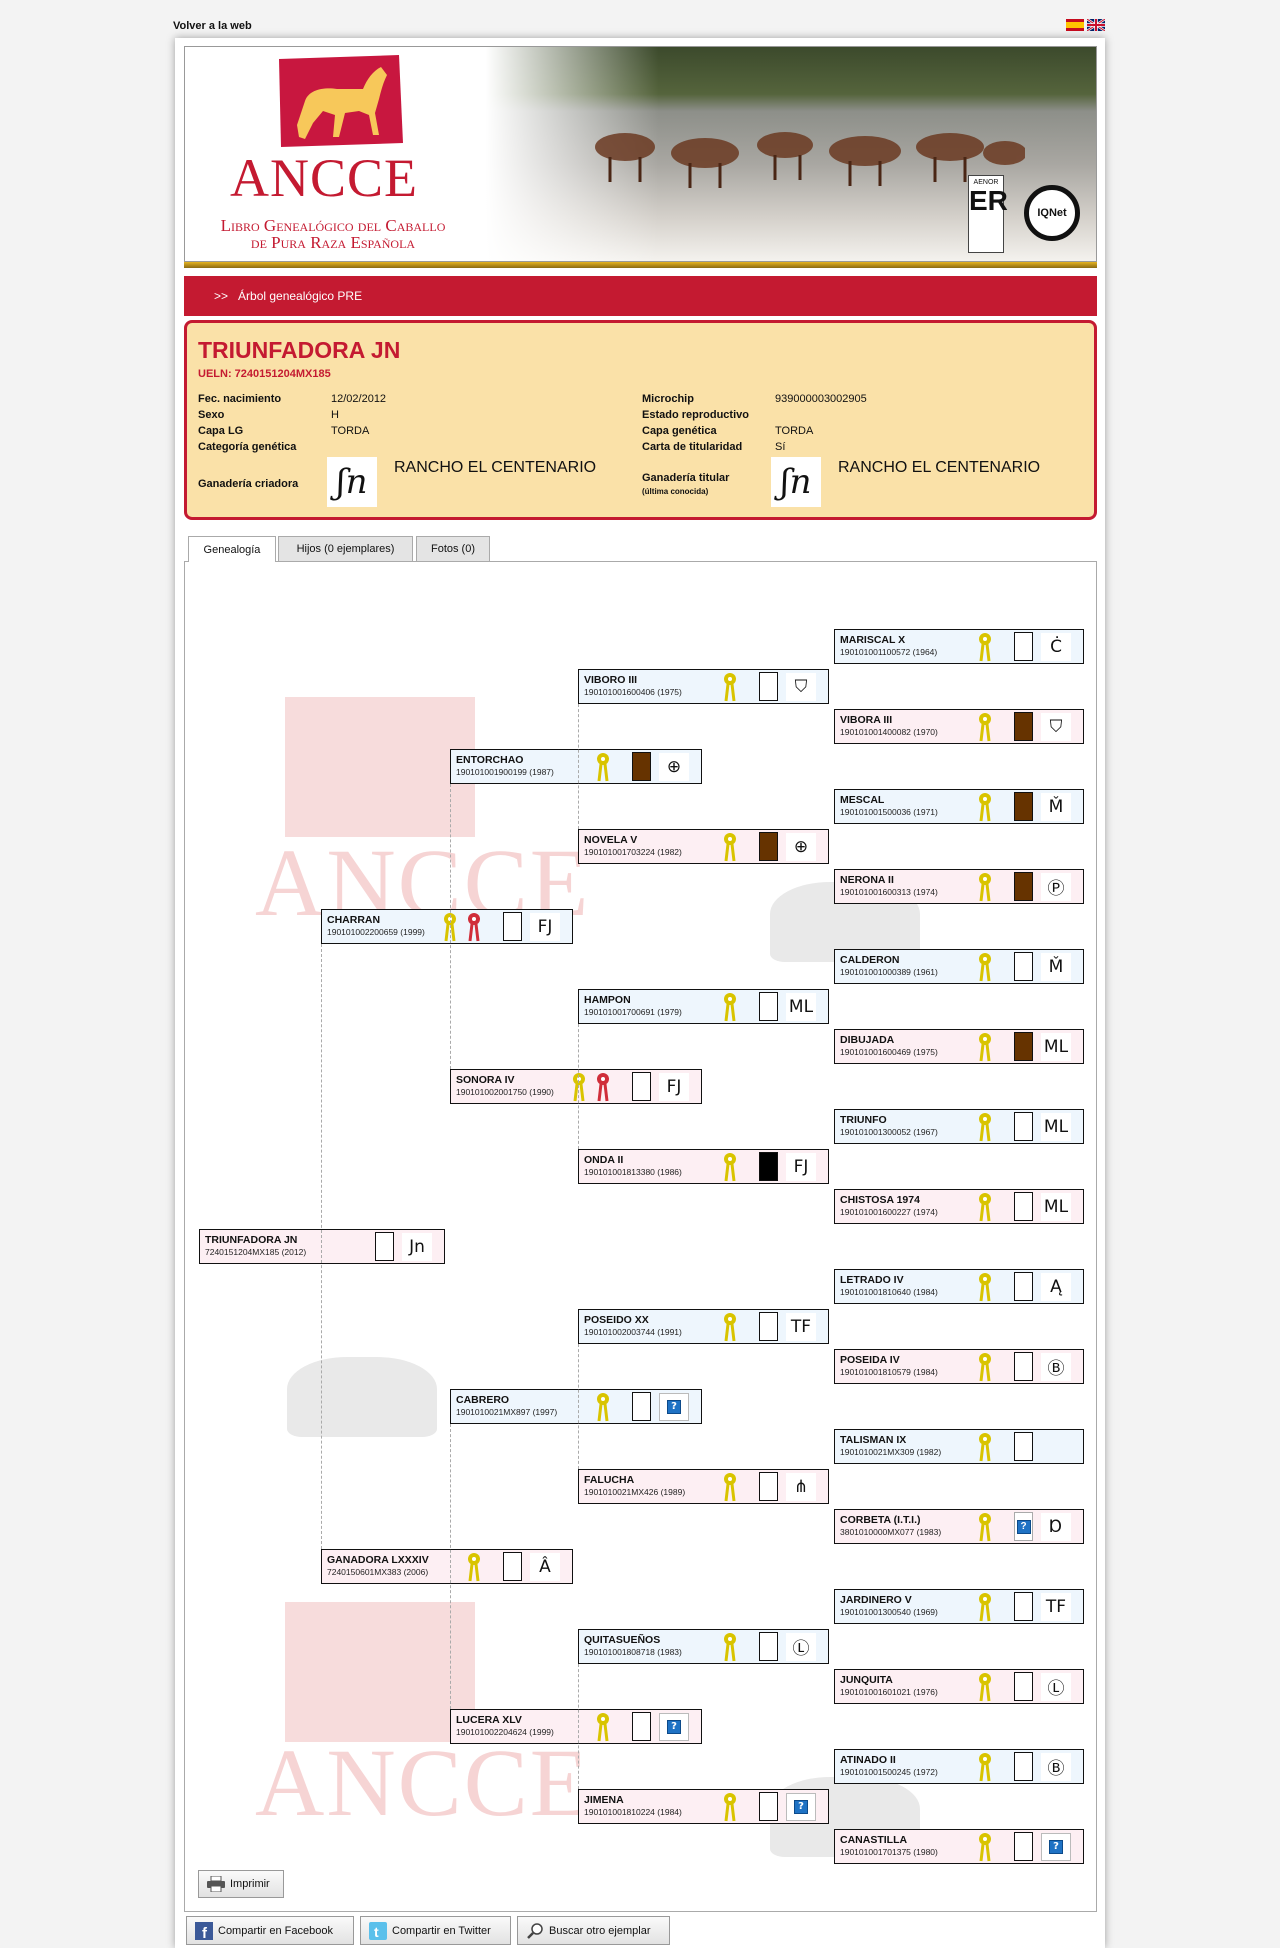 The image size is (1280, 1948). Describe the element at coordinates (867, 1040) in the screenshot. I see `horse-card-name: DIBUJADA` at that location.